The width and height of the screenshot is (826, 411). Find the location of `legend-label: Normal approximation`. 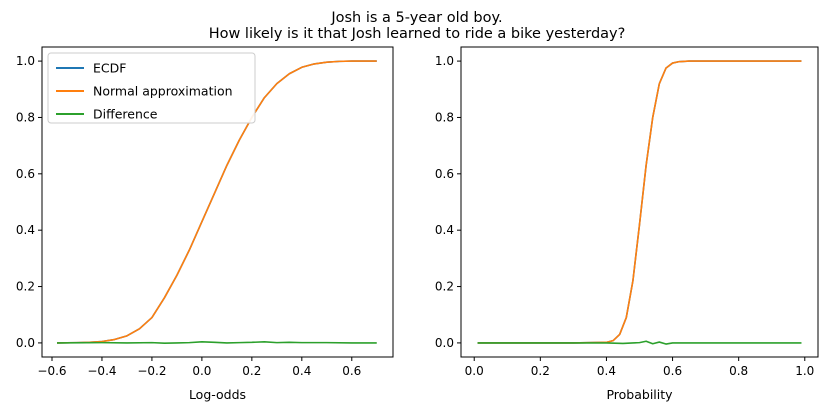

legend-label: Normal approximation is located at coordinates (163, 91).